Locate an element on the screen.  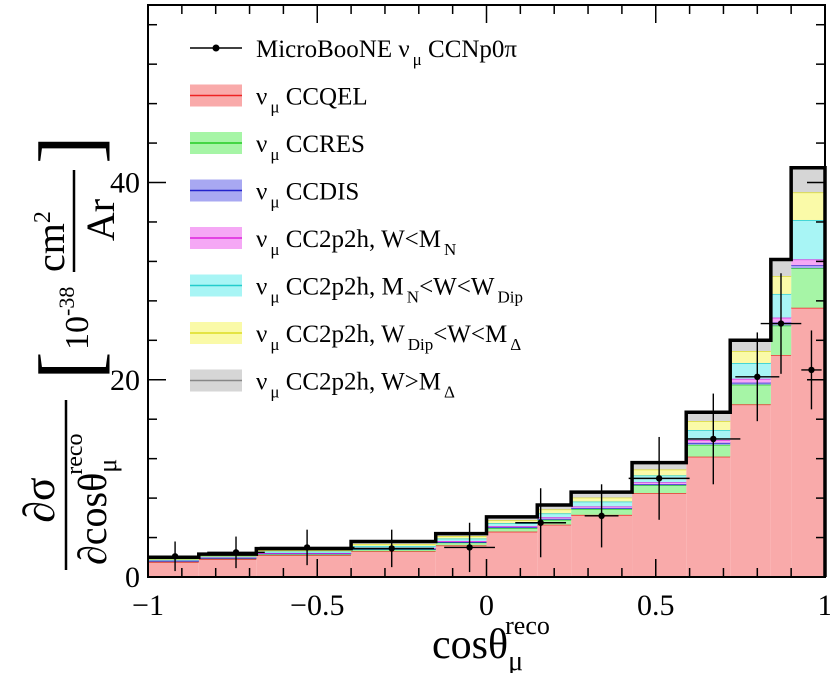
y-axis-label: ∂σ ∂cosθμreco [ 10-38 cm2 Ar ] is located at coordinates (69, 352).